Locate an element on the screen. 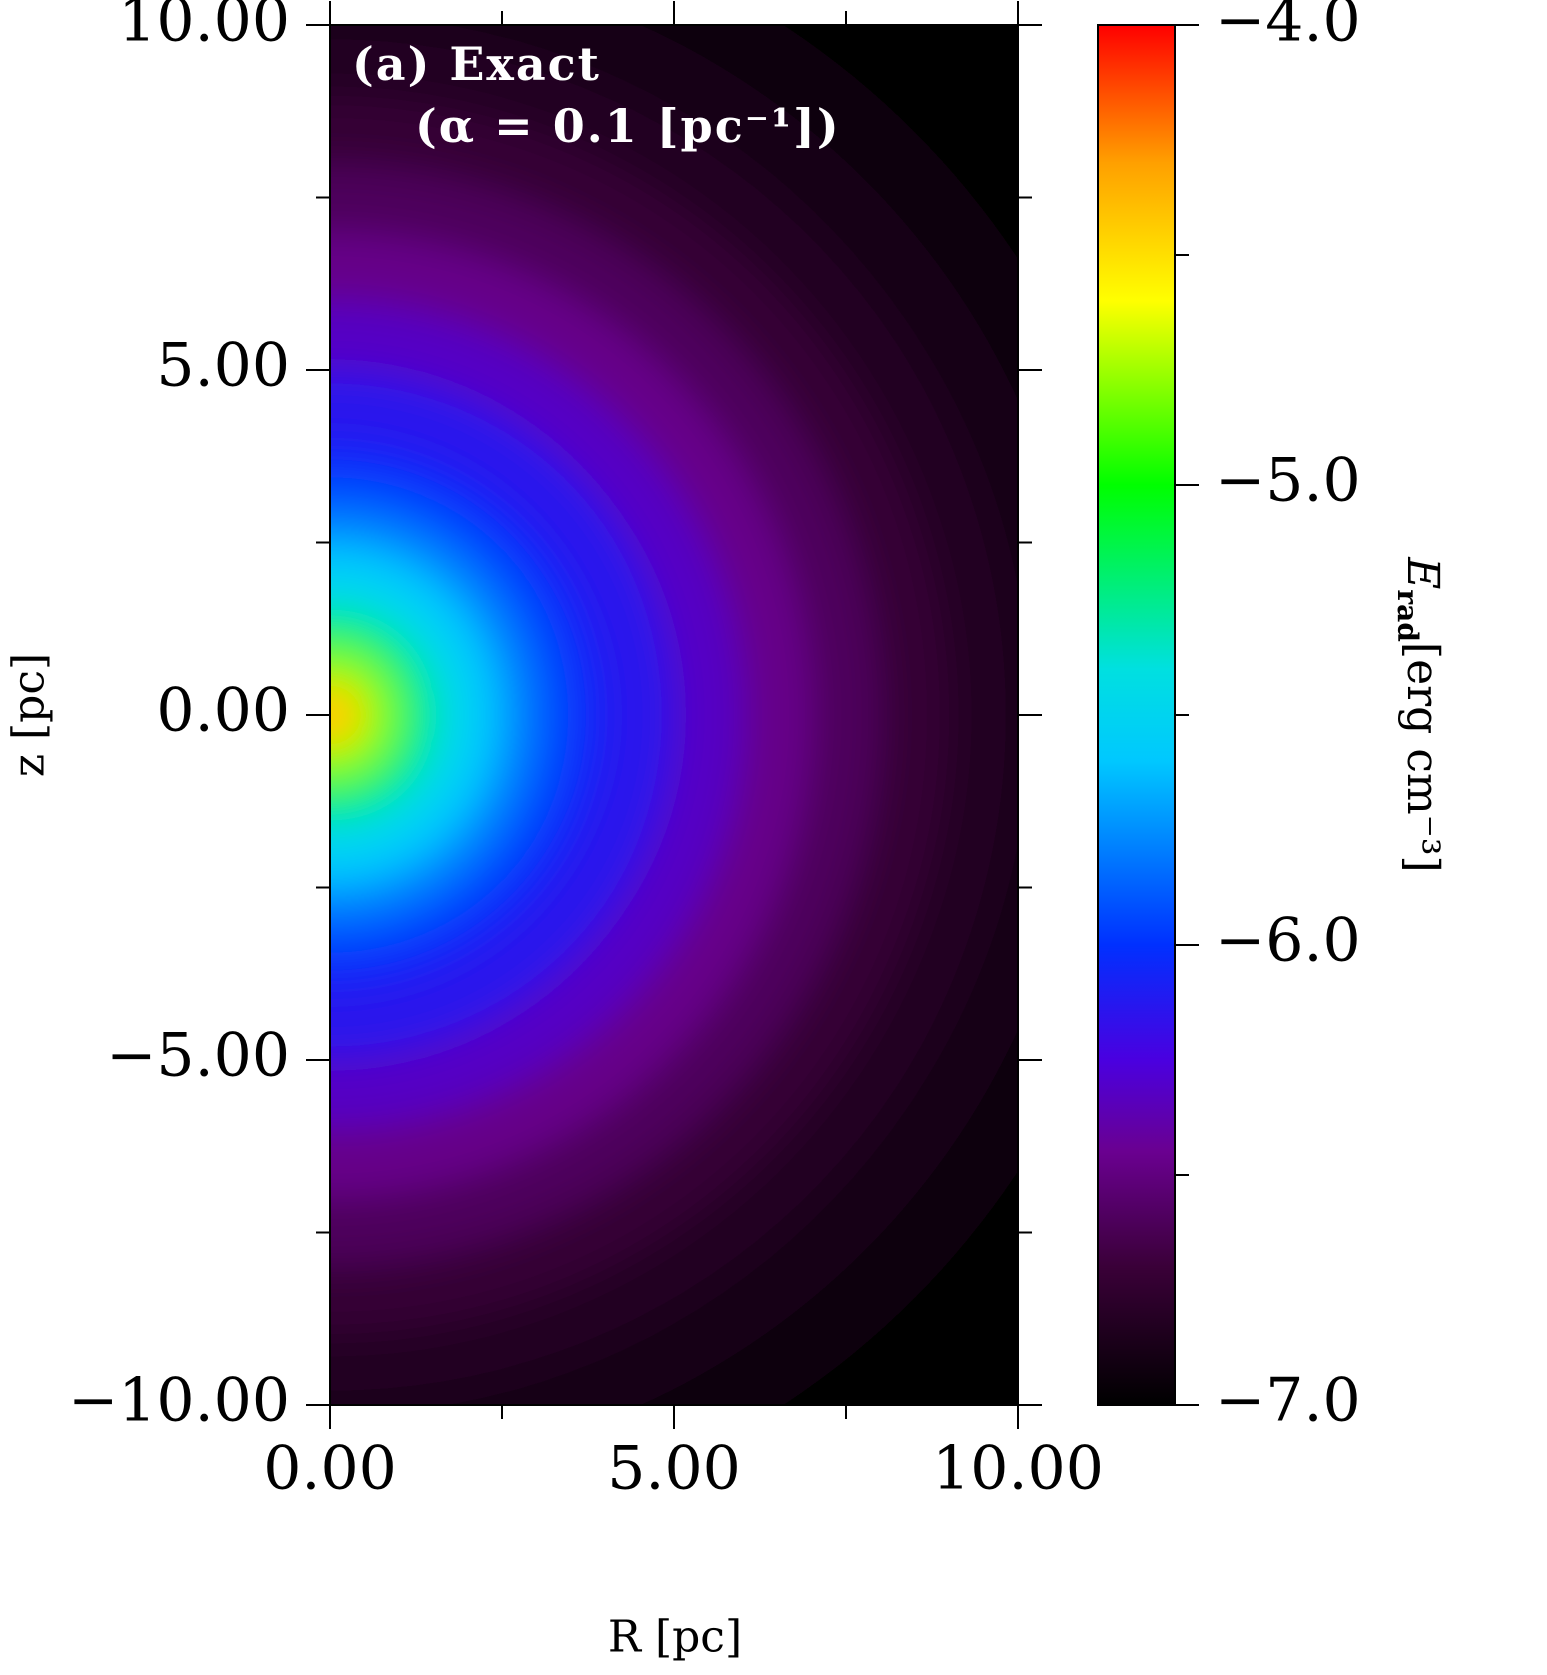  colorbar-label: Erad[erg cm⁻³] is located at coordinates (1420, 714).